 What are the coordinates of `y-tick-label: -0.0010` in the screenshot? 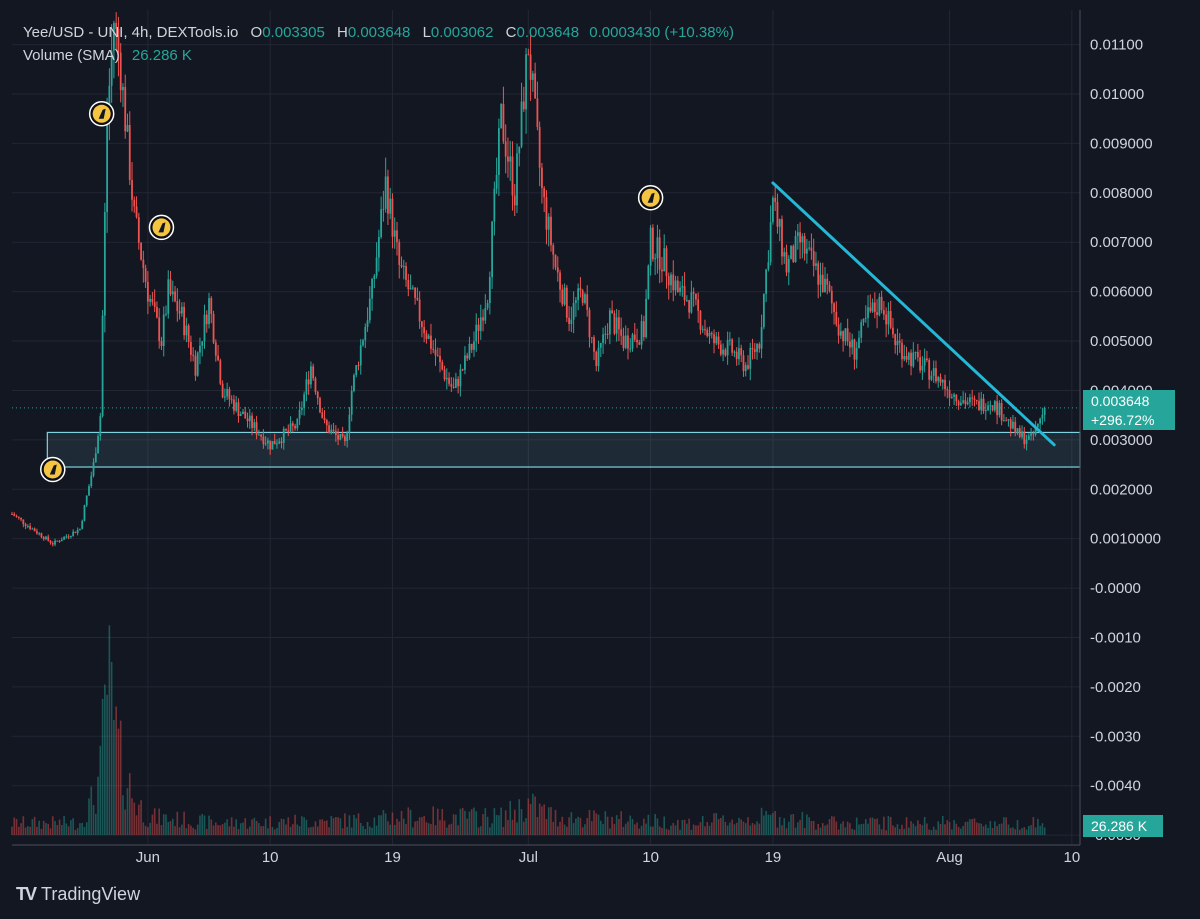 It's located at (1115, 637).